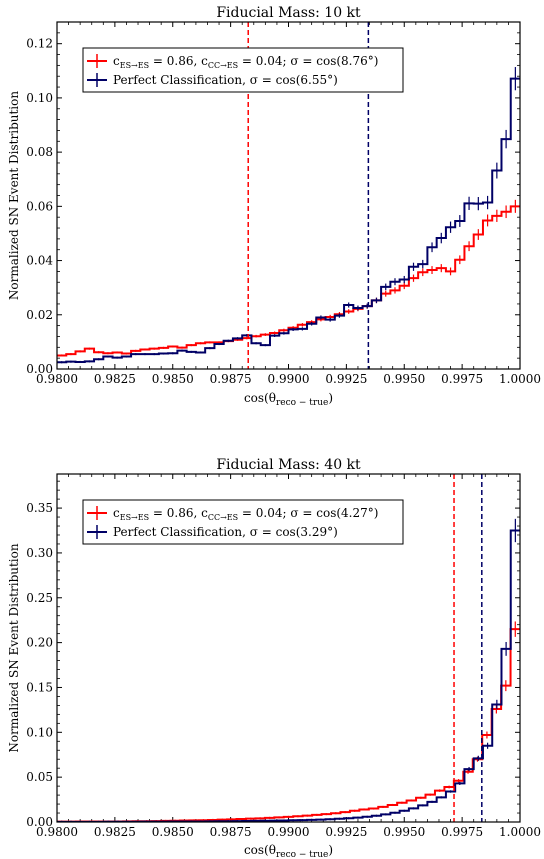  What do you see at coordinates (225, 532) in the screenshot?
I see `legend-entry-2: Perfect Classification, σ = cos(3.29°)` at bounding box center [225, 532].